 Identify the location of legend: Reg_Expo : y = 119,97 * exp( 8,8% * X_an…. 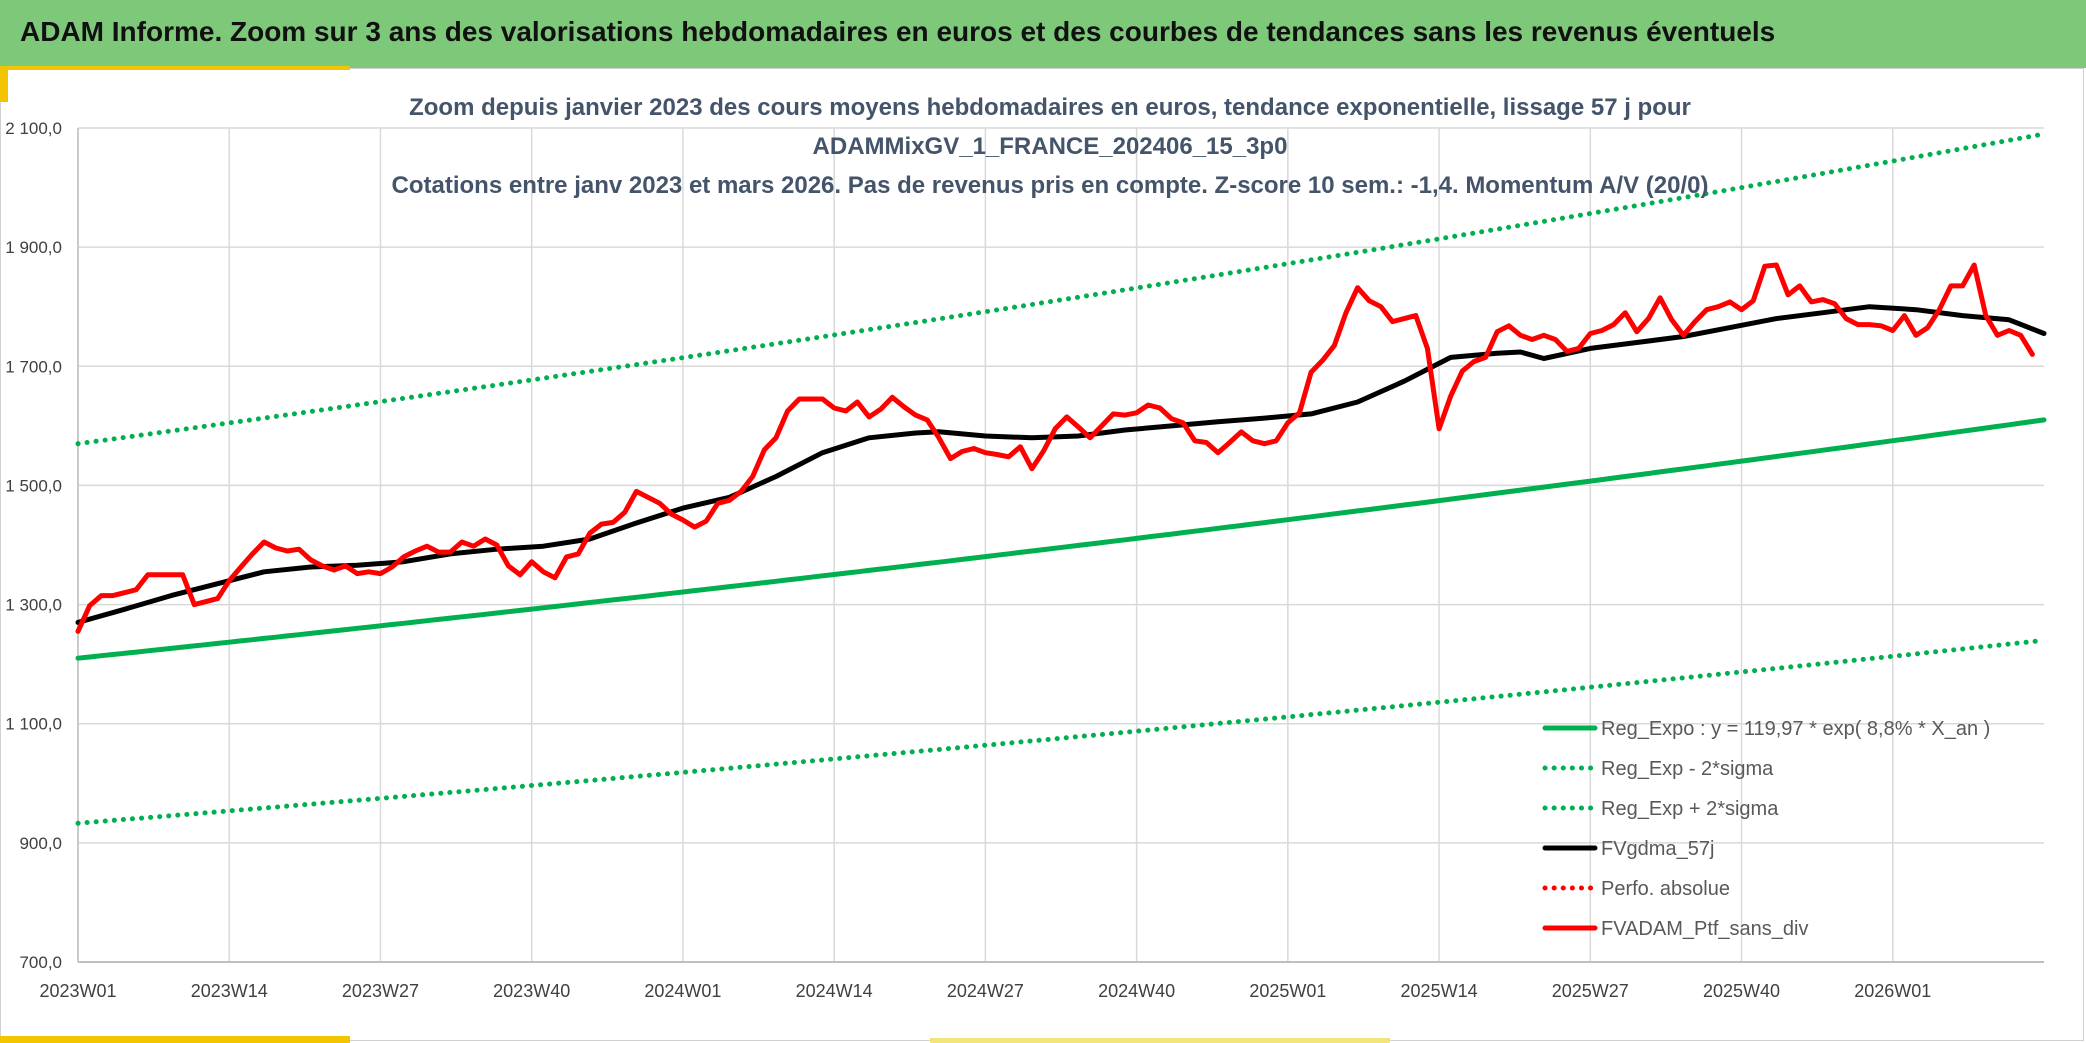
(1766, 829).